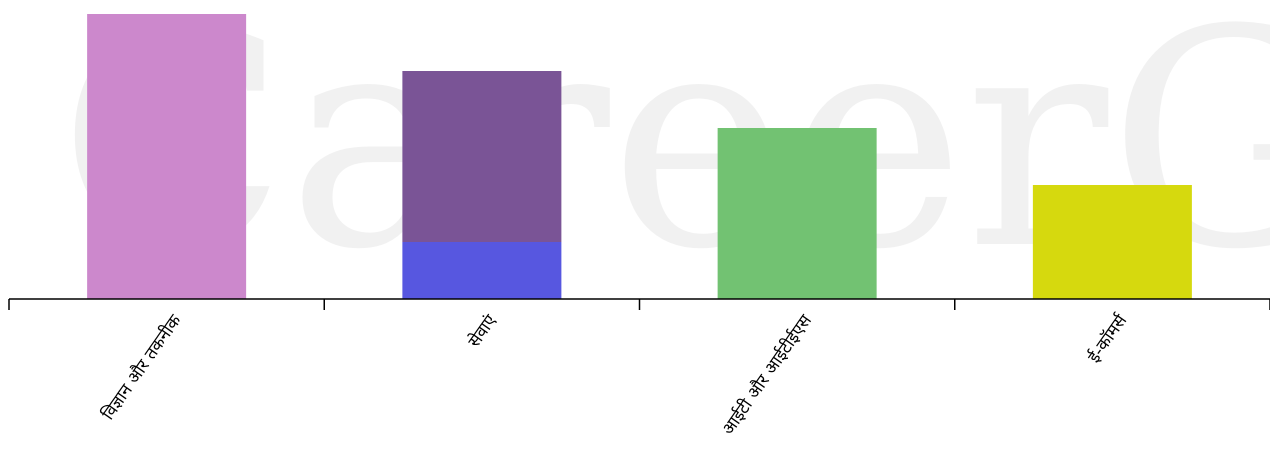  What do you see at coordinates (1107, 338) in the screenshot?
I see `x-tick-label-3: ई-कॉमर्स` at bounding box center [1107, 338].